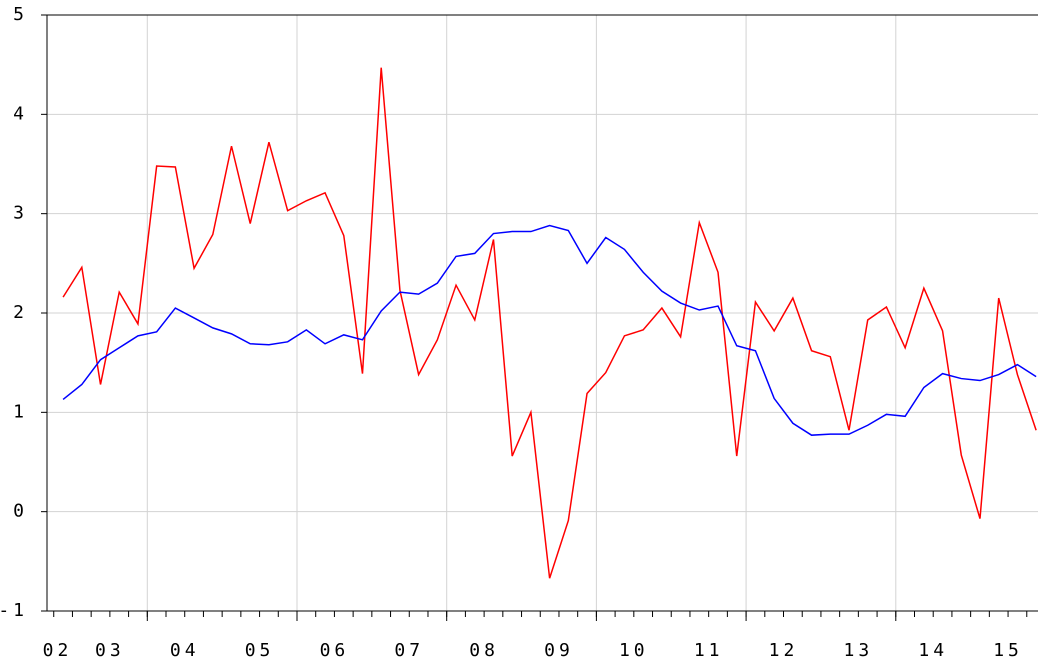 The width and height of the screenshot is (1038, 665). Describe the element at coordinates (409, 650) in the screenshot. I see `x-tick-label: 07` at that location.